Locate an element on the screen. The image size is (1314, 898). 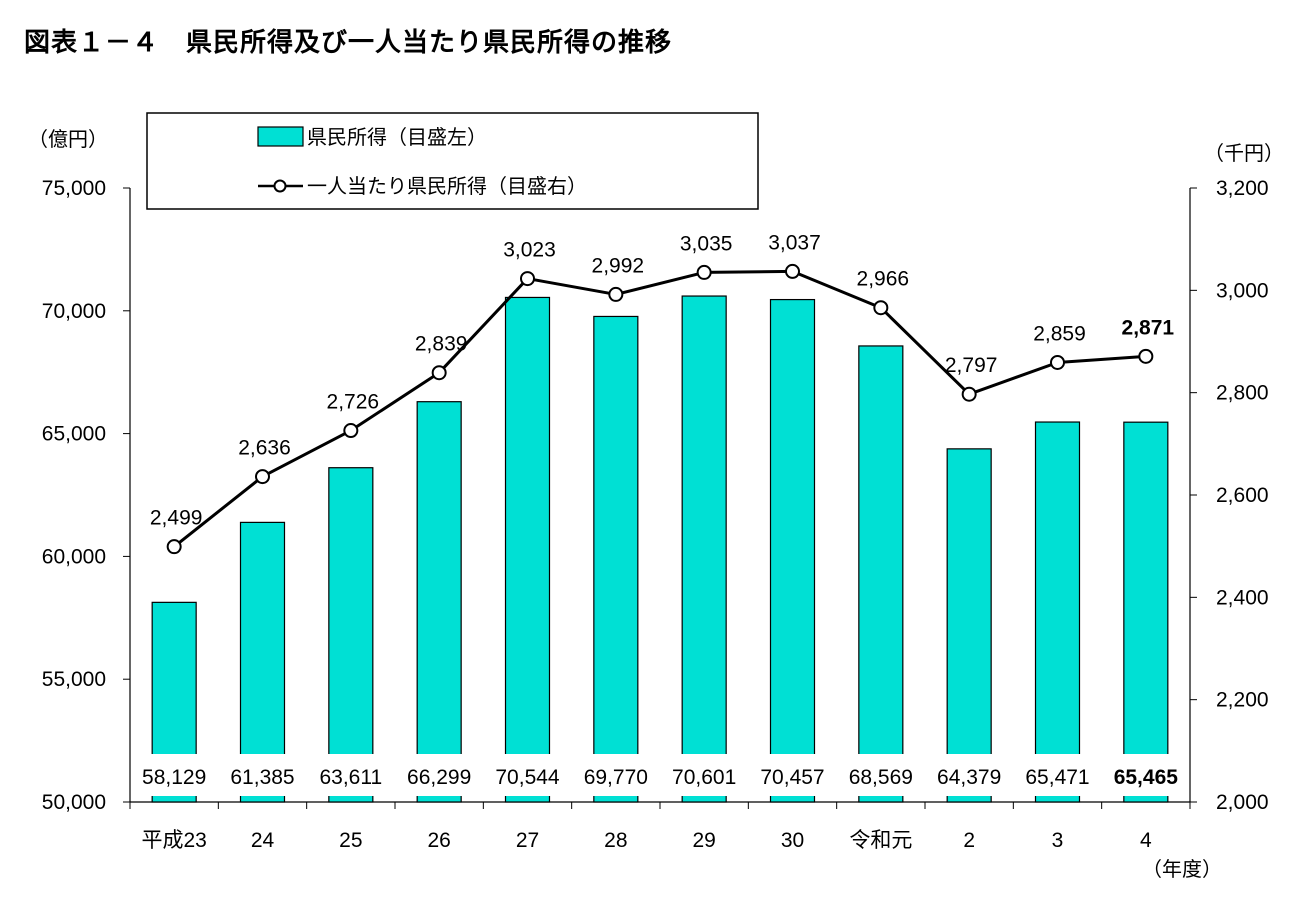
line-value-label: 2,636 is located at coordinates (264, 448).